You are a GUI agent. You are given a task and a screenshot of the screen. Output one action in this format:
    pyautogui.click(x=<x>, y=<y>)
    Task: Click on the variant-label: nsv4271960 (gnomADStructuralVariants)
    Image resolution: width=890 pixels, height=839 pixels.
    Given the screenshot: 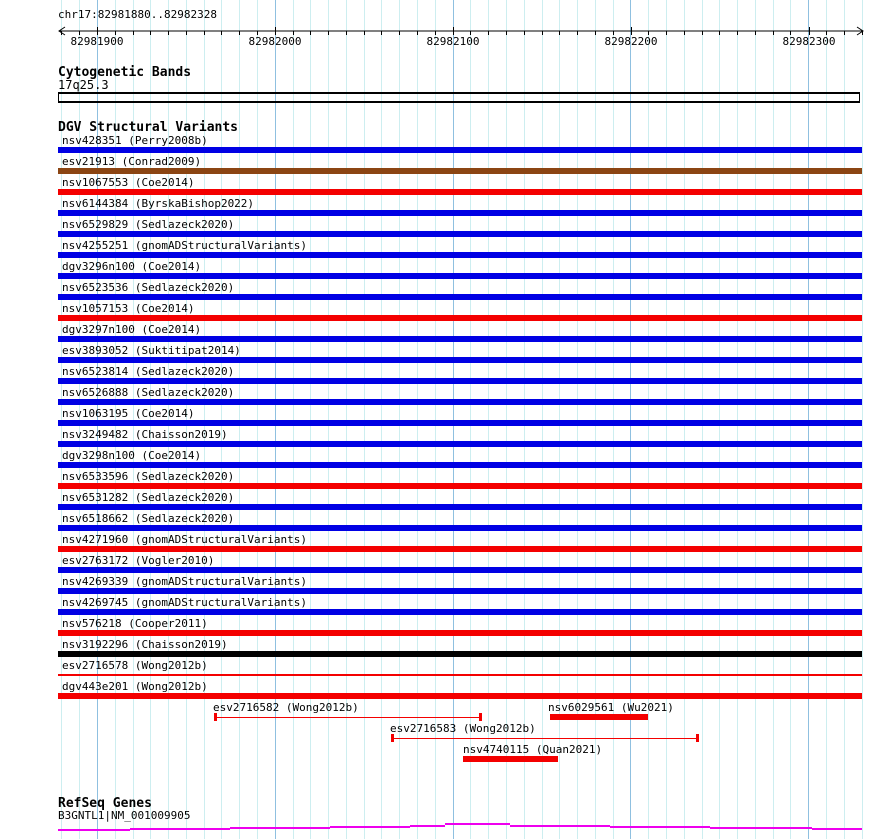 What is the action you would take?
    pyautogui.click(x=185, y=539)
    